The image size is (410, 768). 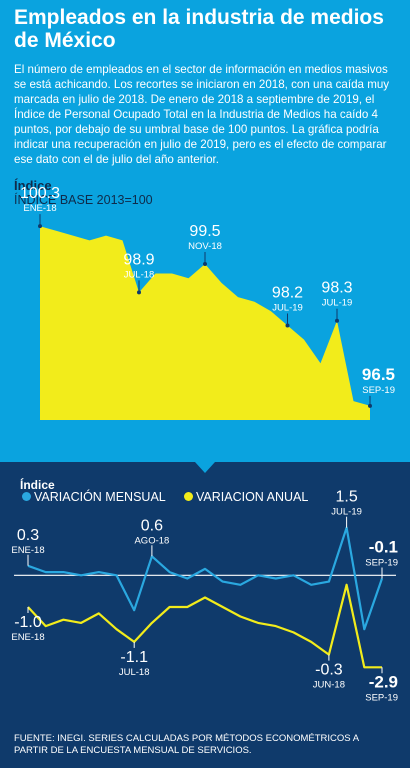 I want to click on chart1-subtitle: ÍNDICE BASE 2013=100, so click(x=83, y=200).